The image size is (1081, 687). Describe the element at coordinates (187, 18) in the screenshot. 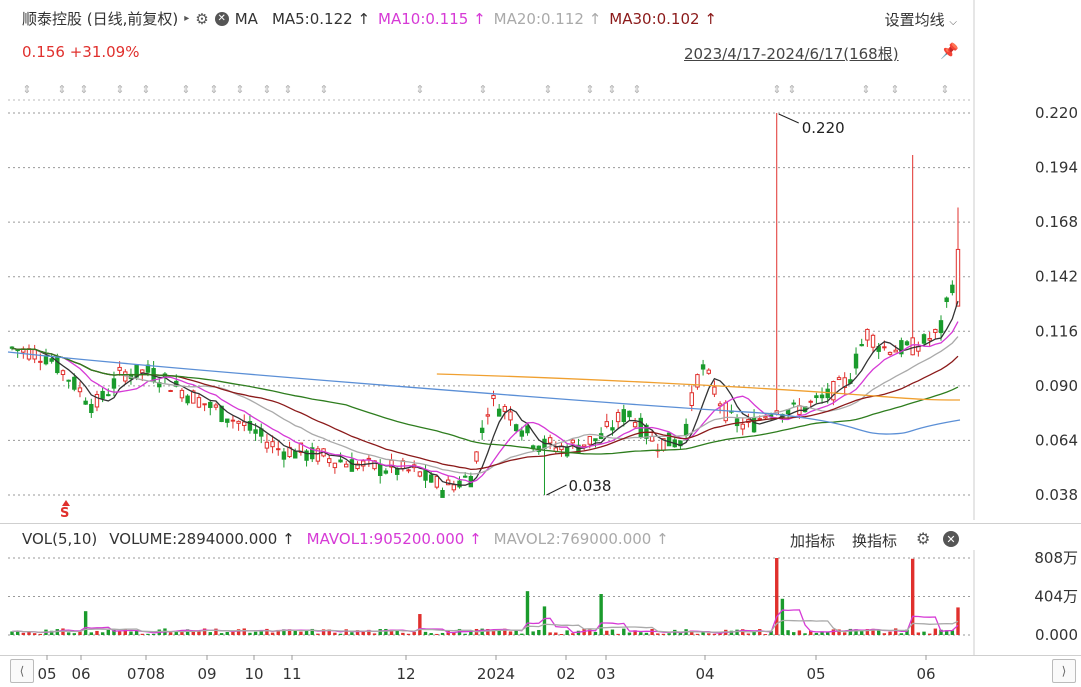

I see `expand-arrow-icon: ▸` at that location.